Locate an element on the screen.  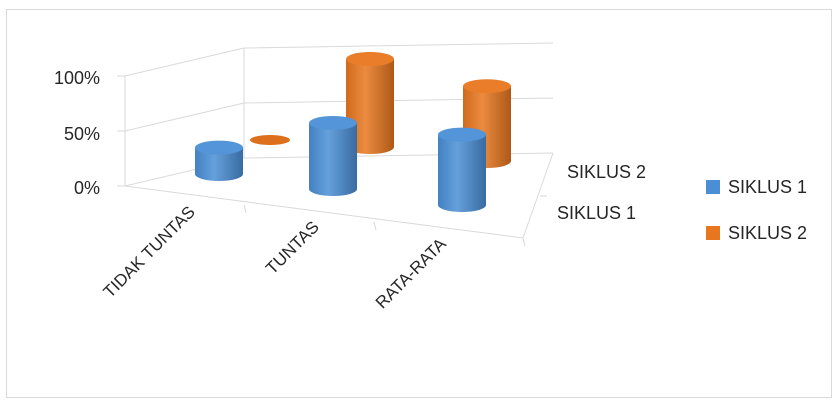
y-axis-tick-labels: 100% 50% 0% is located at coordinates (77, 133).